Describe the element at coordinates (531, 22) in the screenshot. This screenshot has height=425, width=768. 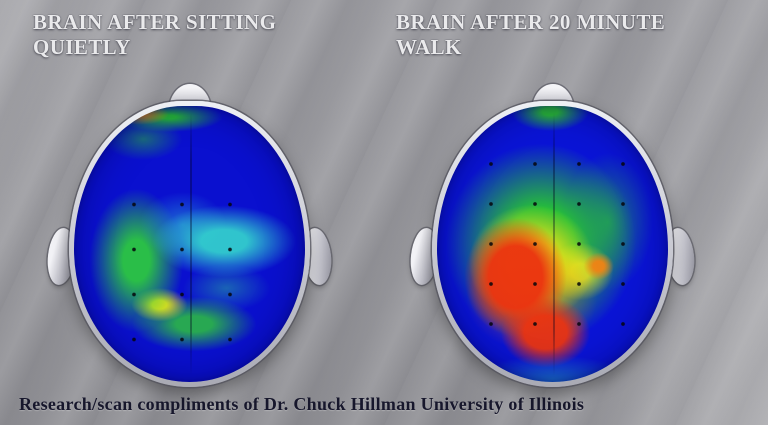
I see `right-scan-title-line1: BRAIN AFTER 20 MINUTE` at that location.